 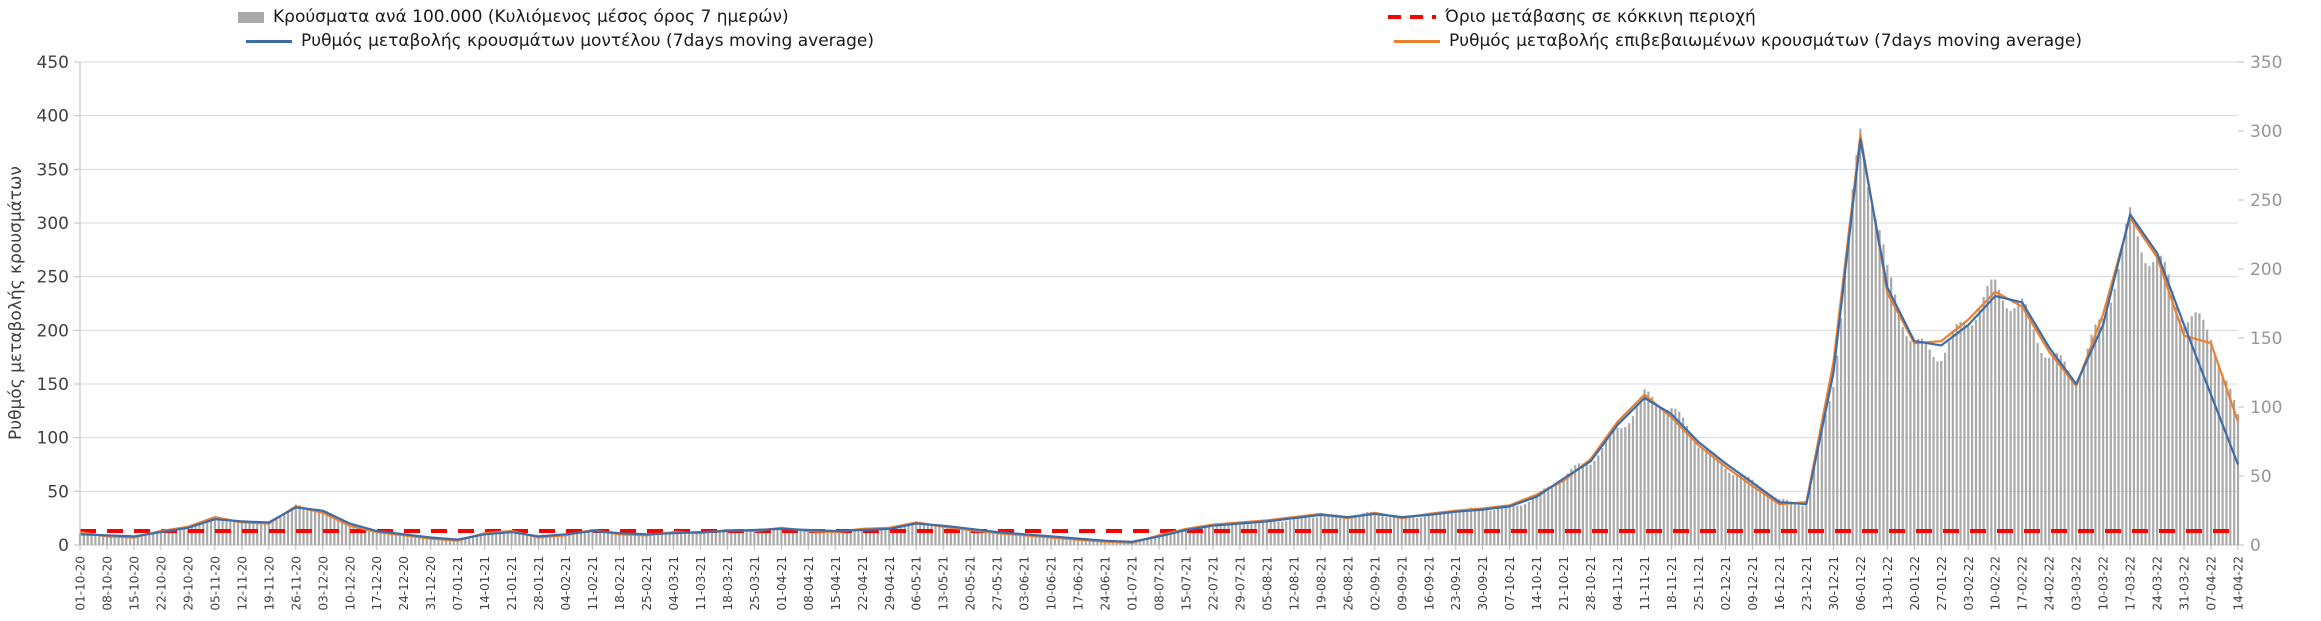 What do you see at coordinates (58, 304) in the screenshot?
I see `left-axis-ticks: 0 50 100 150 200 250 300 350 400 450` at bounding box center [58, 304].